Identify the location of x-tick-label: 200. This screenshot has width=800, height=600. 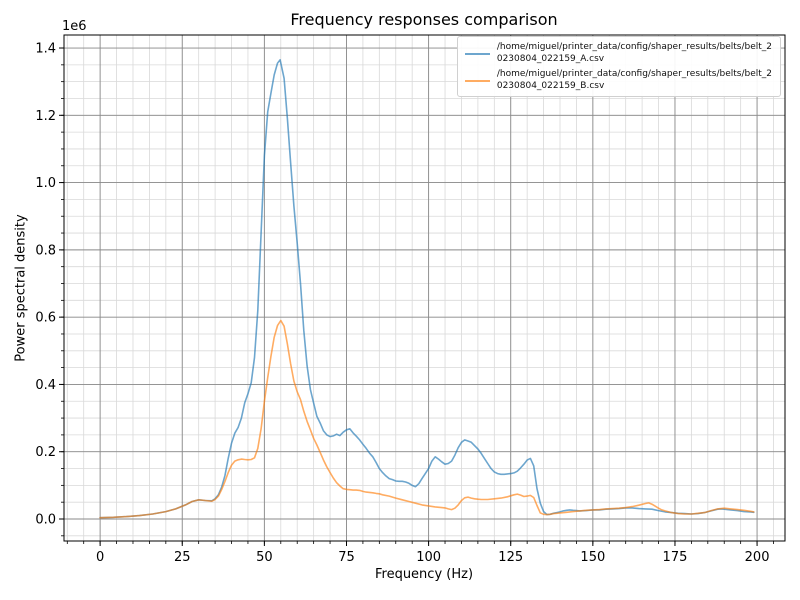
(757, 557).